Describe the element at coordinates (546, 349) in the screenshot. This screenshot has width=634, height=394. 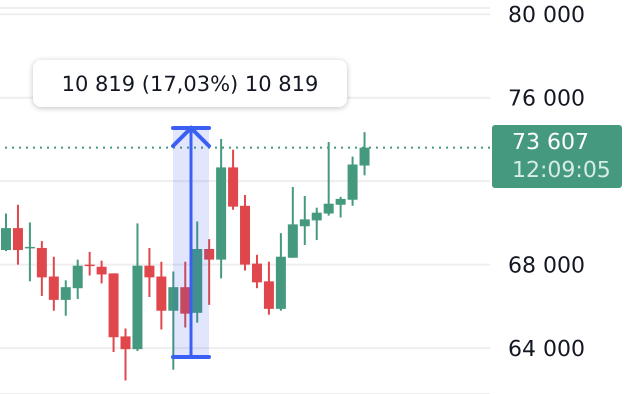
I see `y-tick-label: 64 000` at that location.